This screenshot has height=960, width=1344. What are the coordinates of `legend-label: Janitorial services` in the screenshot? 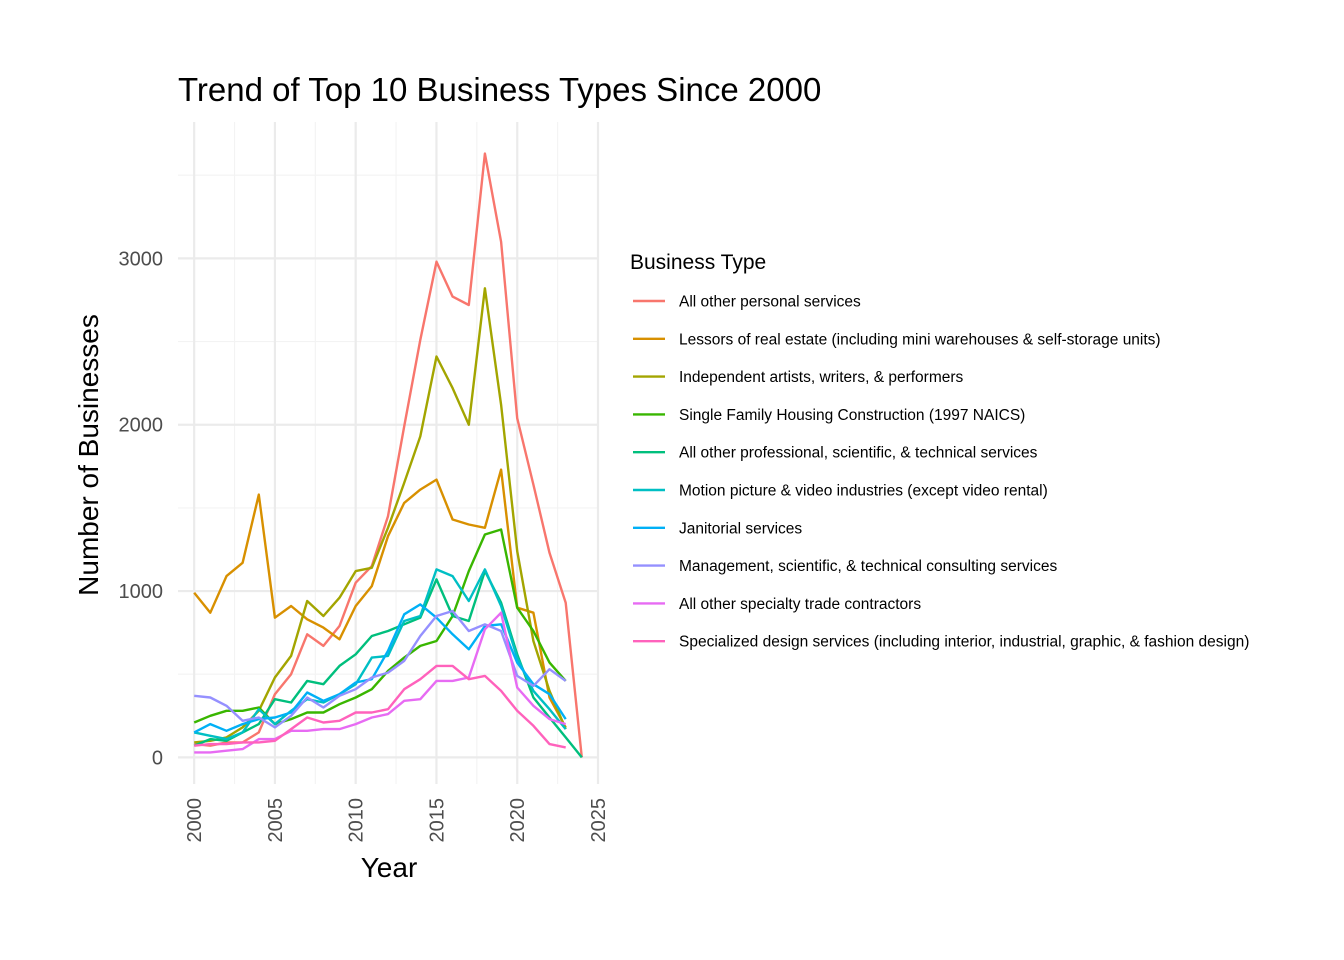 It's located at (740, 528).